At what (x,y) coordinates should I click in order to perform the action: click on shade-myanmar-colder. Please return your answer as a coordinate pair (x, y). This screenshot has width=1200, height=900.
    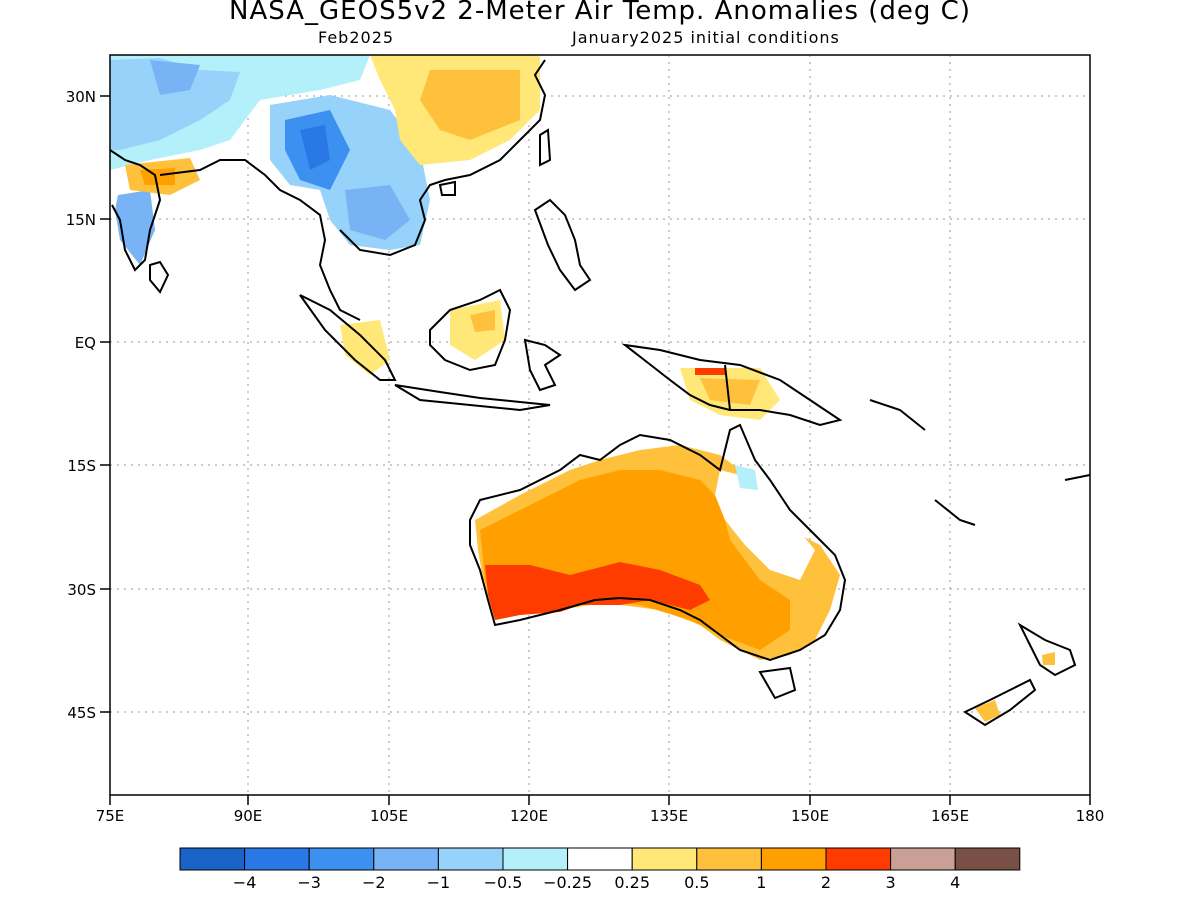
    Looking at the image, I should click on (315, 147).